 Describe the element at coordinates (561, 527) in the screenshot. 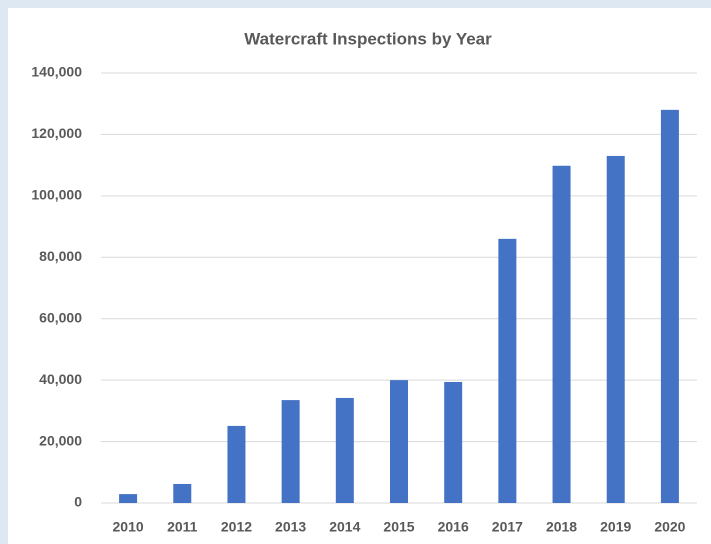

I see `x-tick-label: 2018` at that location.